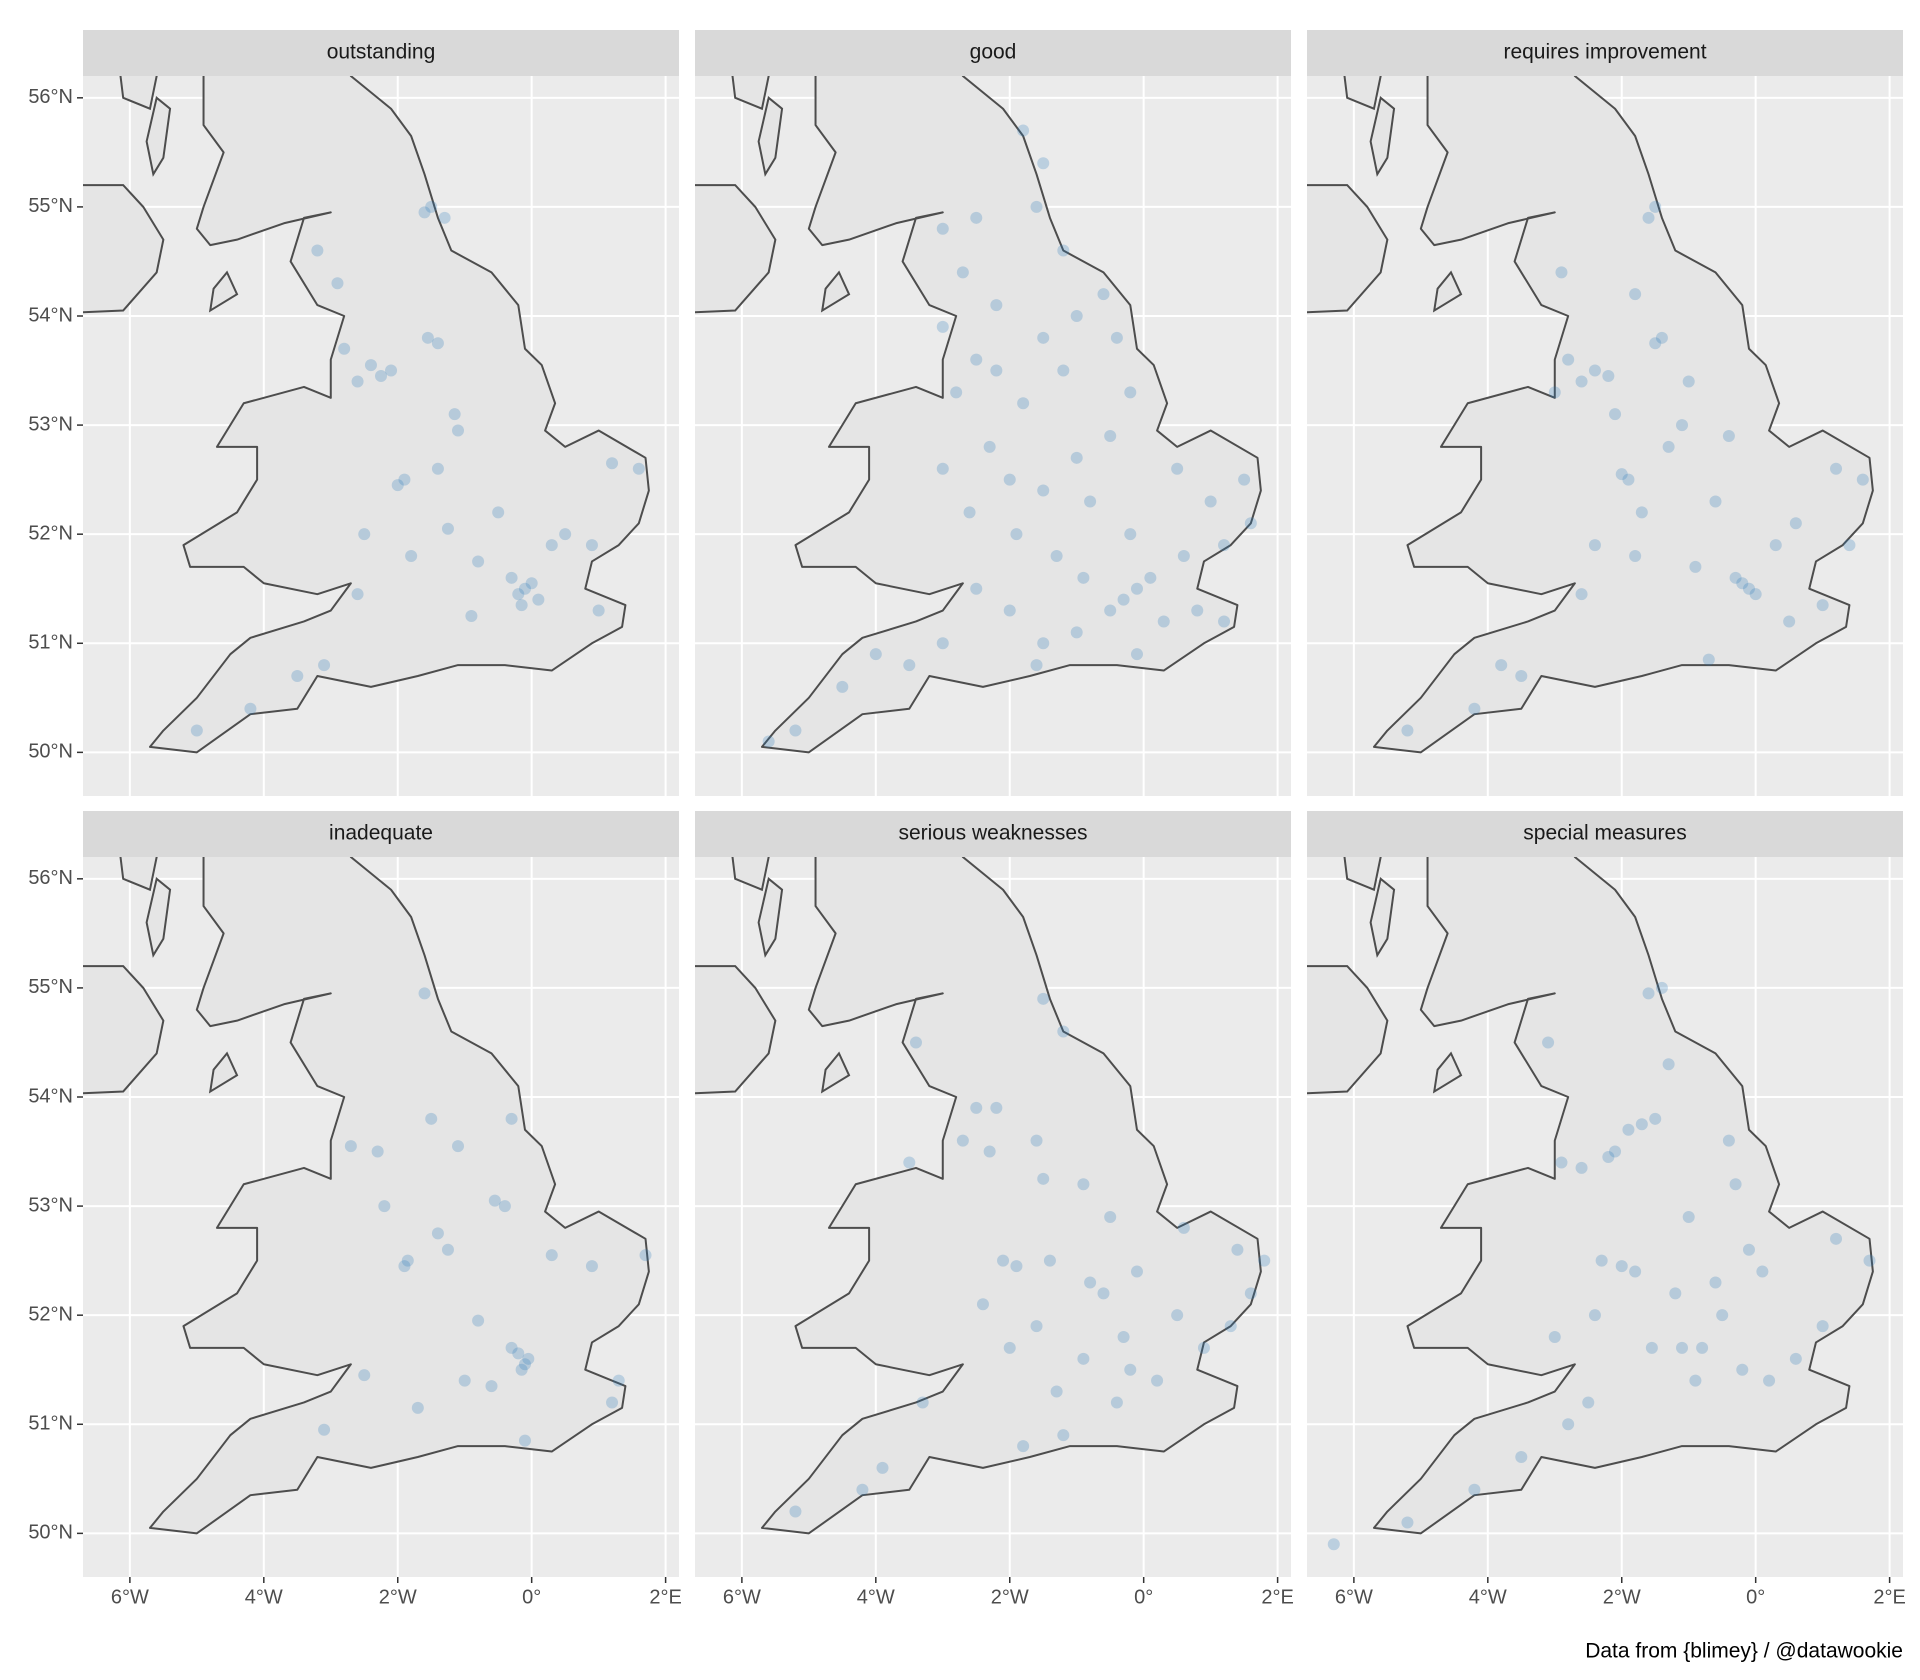 The image size is (1920, 1680). Describe the element at coordinates (50, 206) in the screenshot. I see `y-tick-label: 55°N` at that location.